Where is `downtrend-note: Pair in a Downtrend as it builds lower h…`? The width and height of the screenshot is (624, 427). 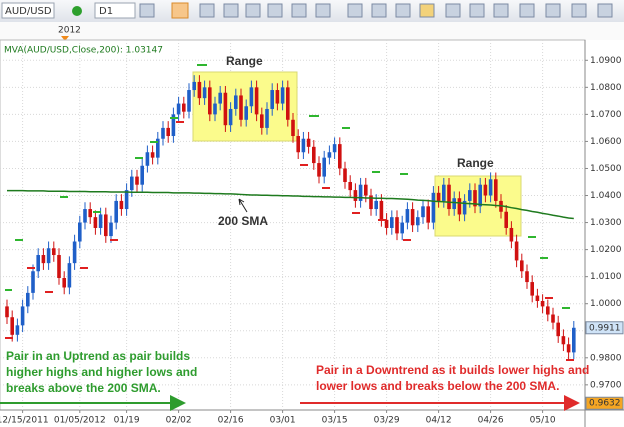 downtrend-note: Pair in a Downtrend as it builds lower h… is located at coordinates (452, 370).